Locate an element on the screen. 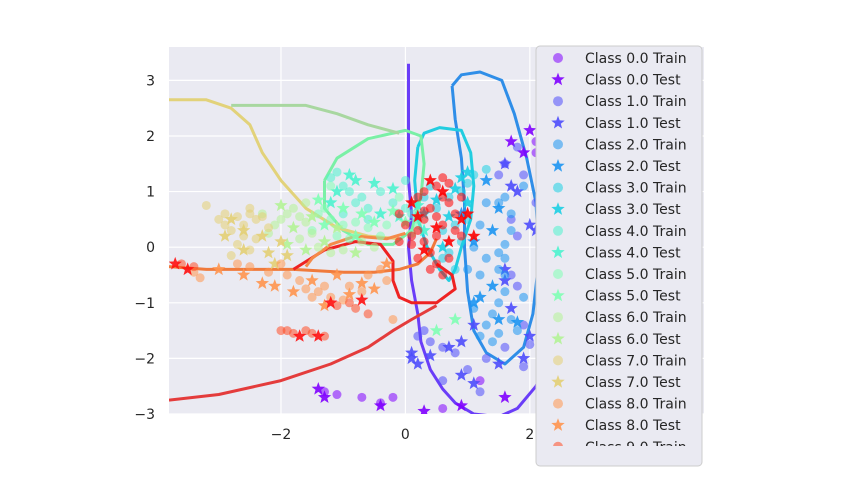 The height and width of the screenshot is (477, 856). x-tick-label: −2 is located at coordinates (281, 435).